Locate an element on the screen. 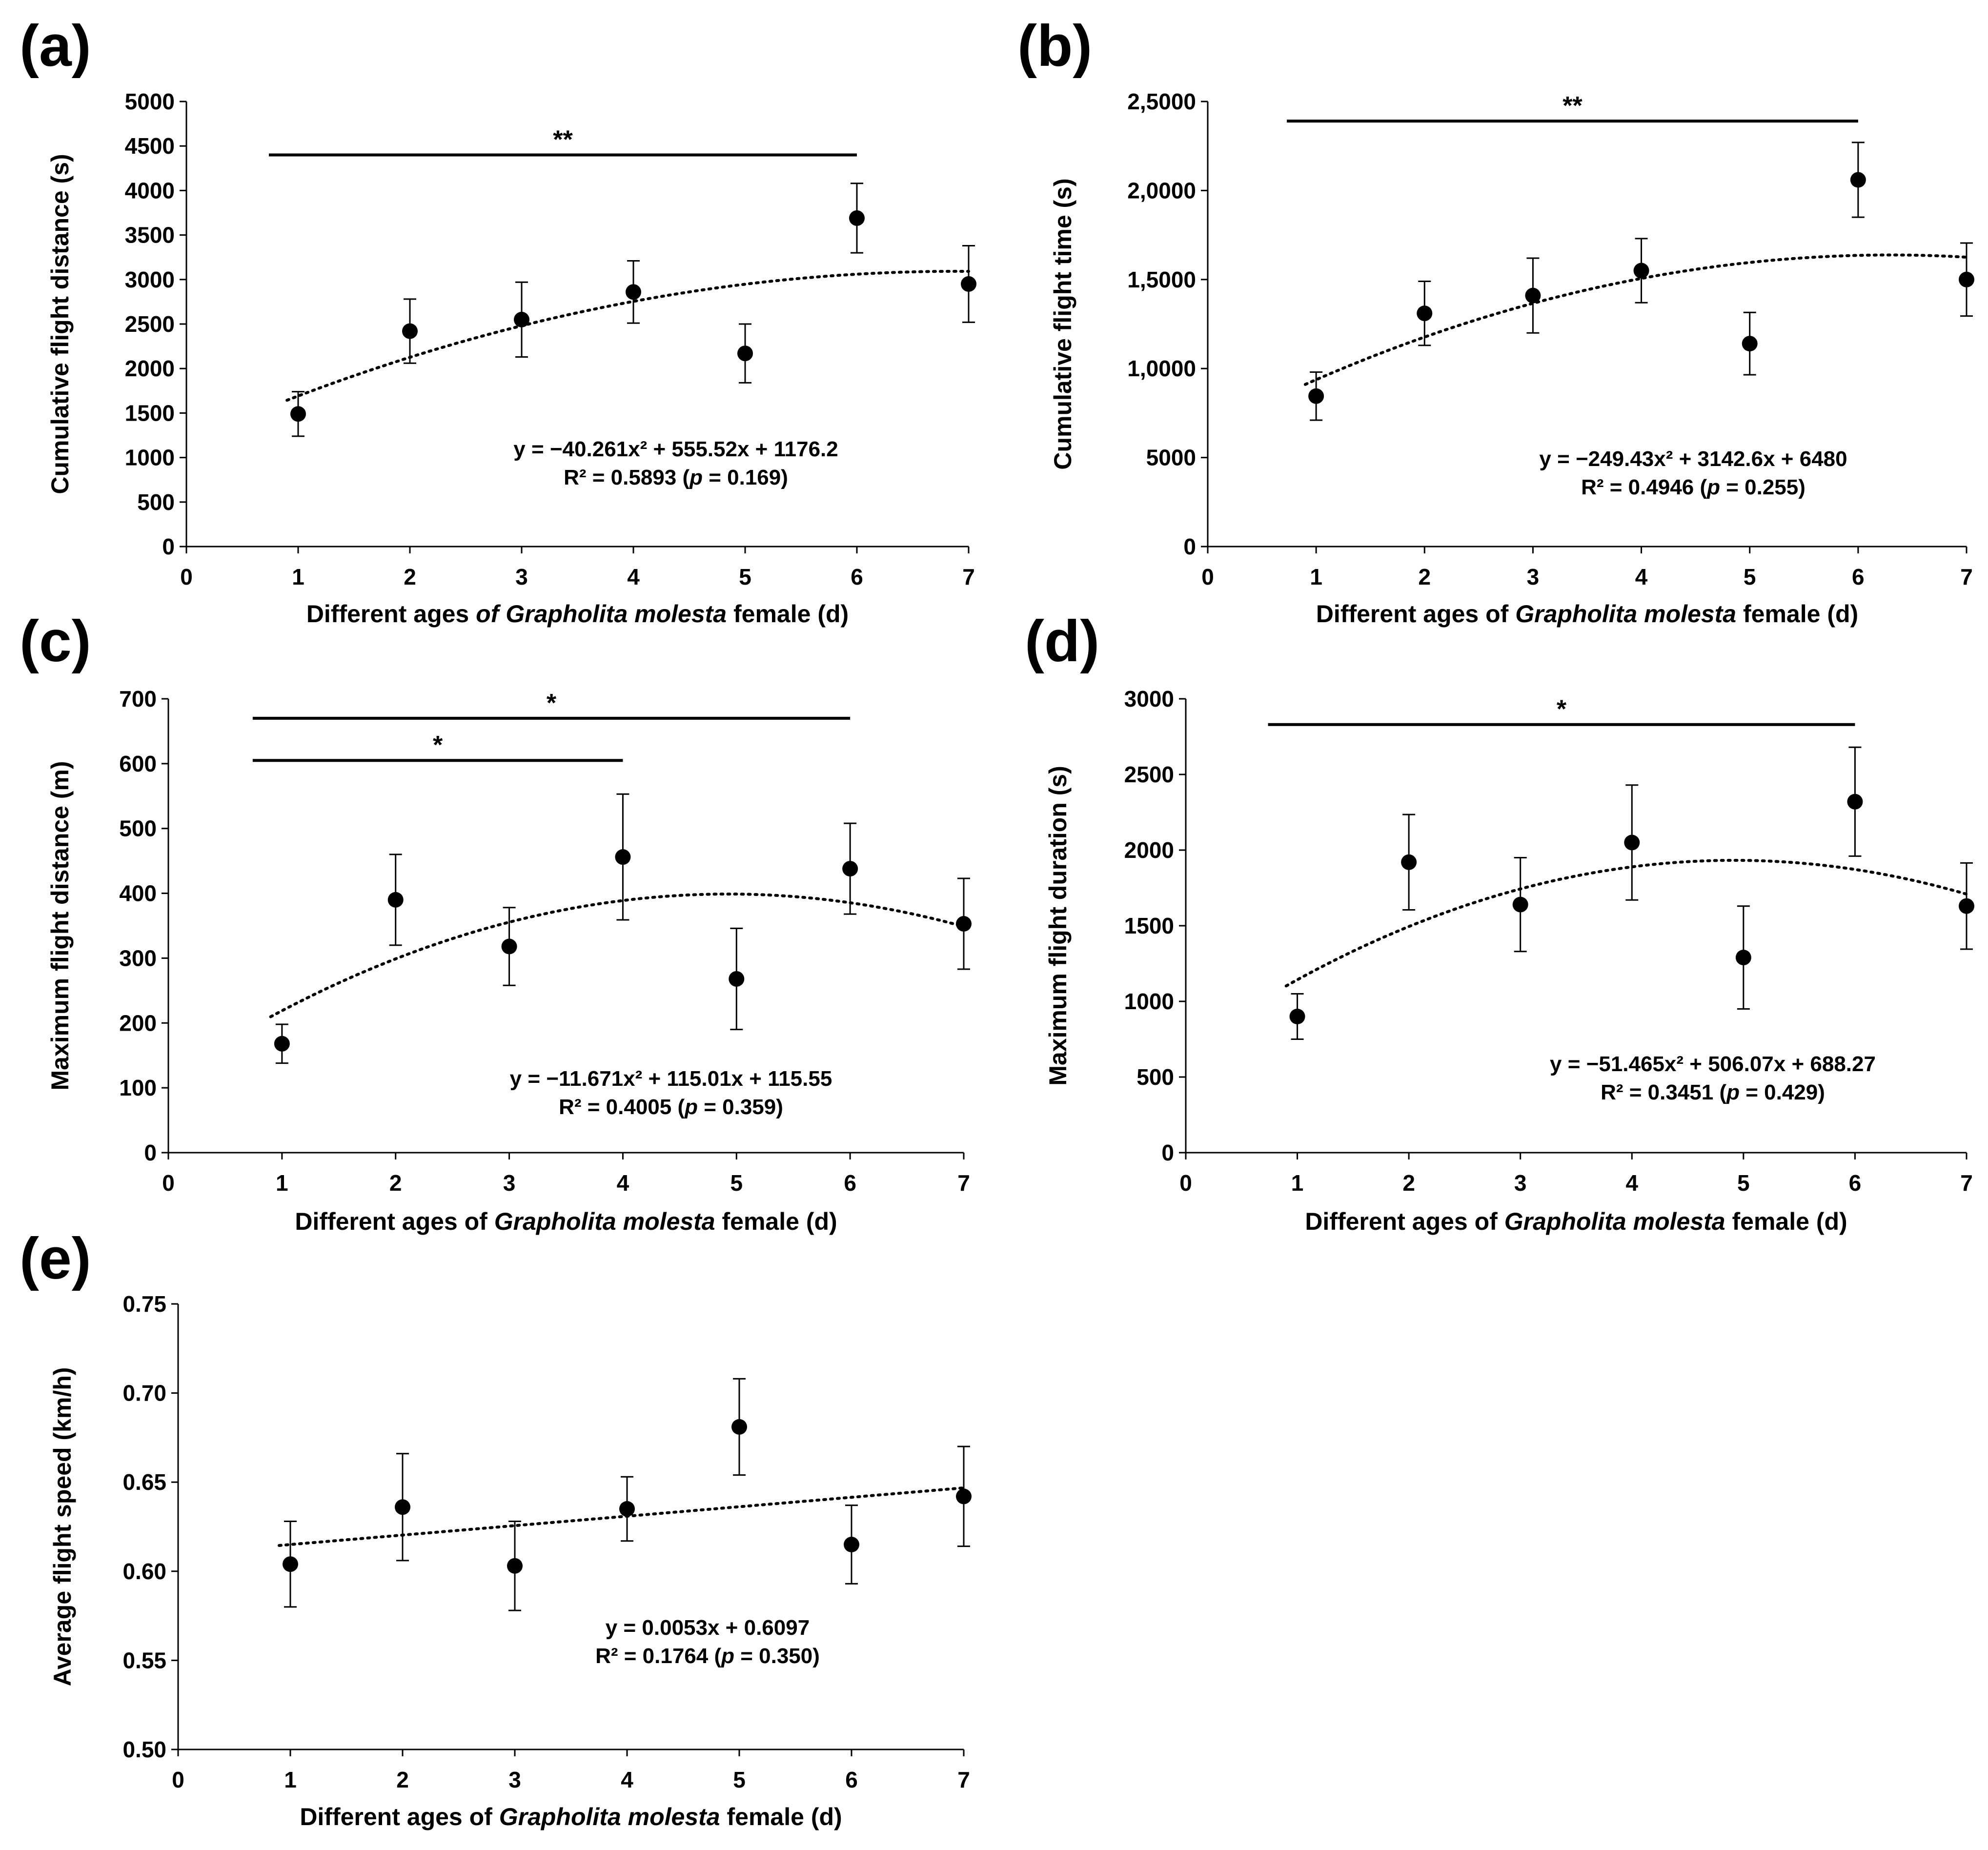  r-squared-part: = 0.429) is located at coordinates (1782, 1092).